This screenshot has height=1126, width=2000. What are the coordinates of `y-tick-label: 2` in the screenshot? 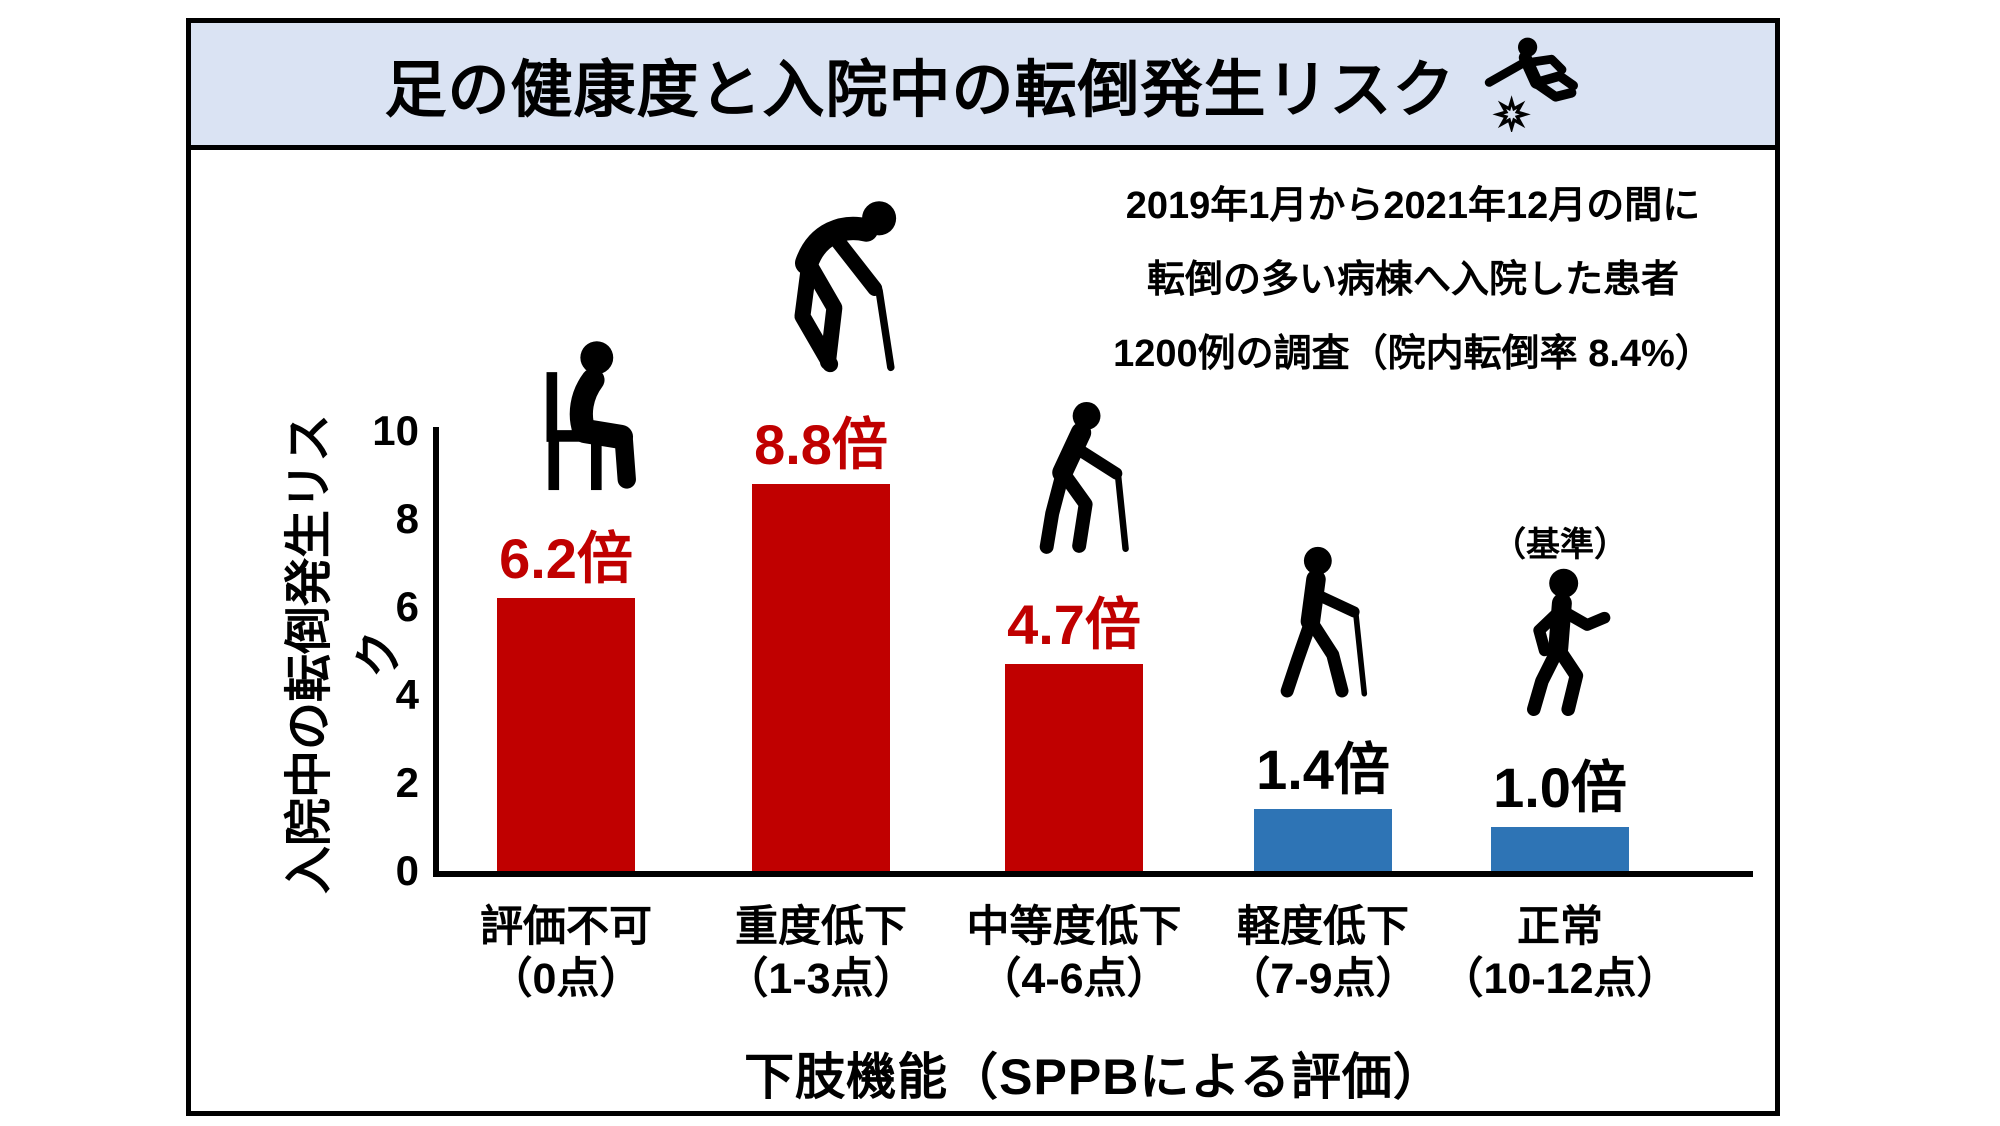 It's located at (407, 782).